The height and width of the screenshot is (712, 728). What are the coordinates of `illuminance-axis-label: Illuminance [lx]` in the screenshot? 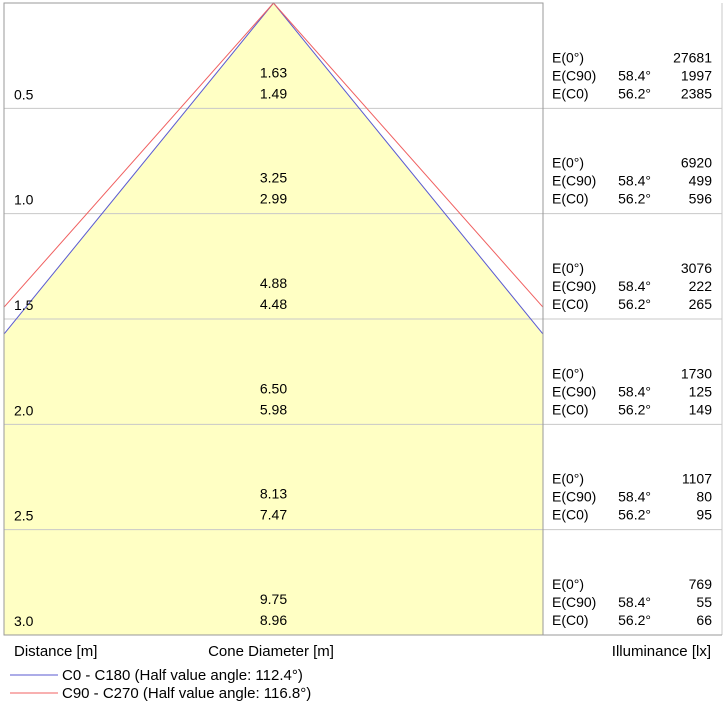 It's located at (661, 651).